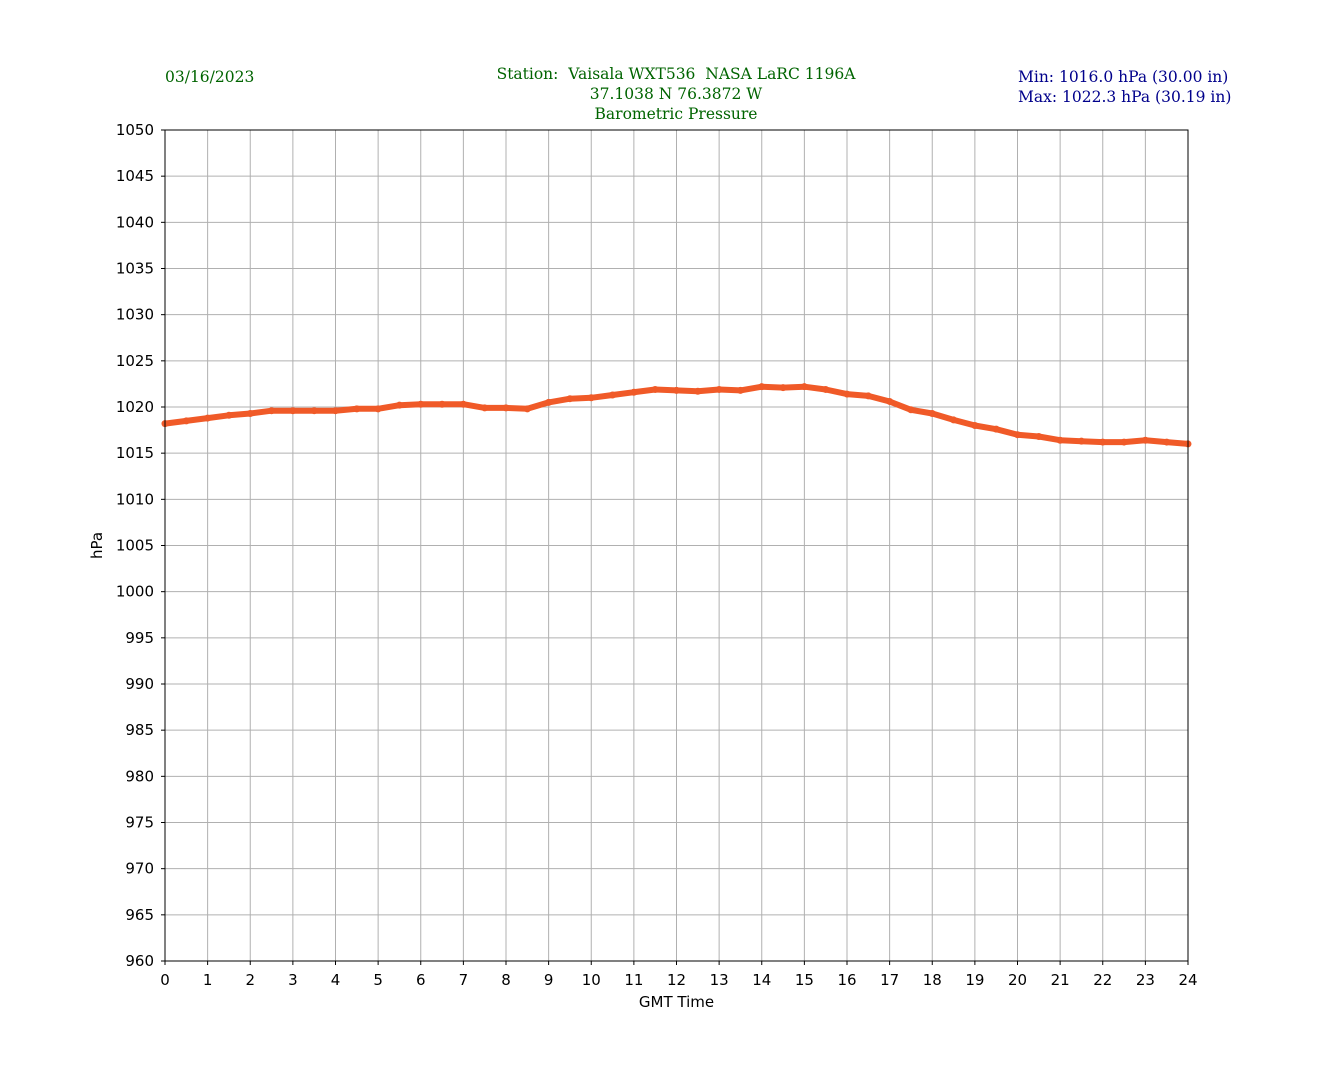  Describe the element at coordinates (1123, 77) in the screenshot. I see `min-line: Min: 1016.0 hPa (30.00 in)` at that location.